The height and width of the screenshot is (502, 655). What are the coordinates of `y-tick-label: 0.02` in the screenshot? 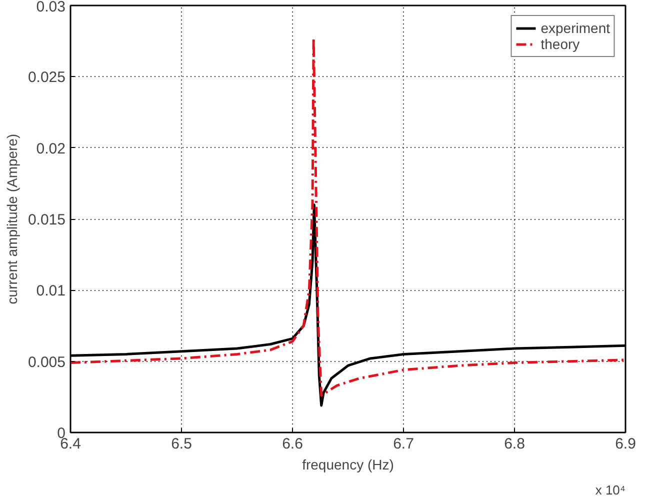 It's located at (51, 149).